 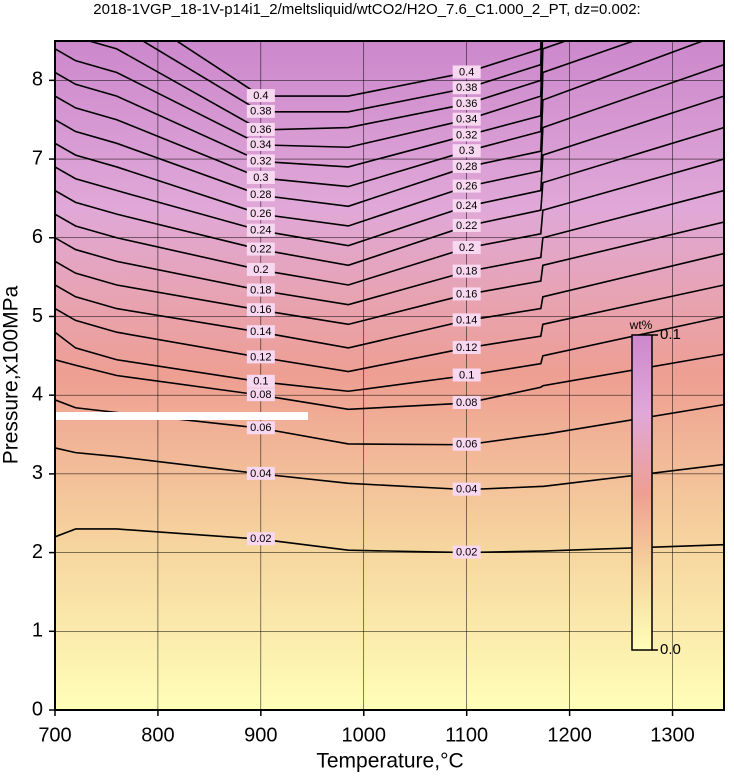 I want to click on y-tick-label: 5, so click(x=37, y=316).